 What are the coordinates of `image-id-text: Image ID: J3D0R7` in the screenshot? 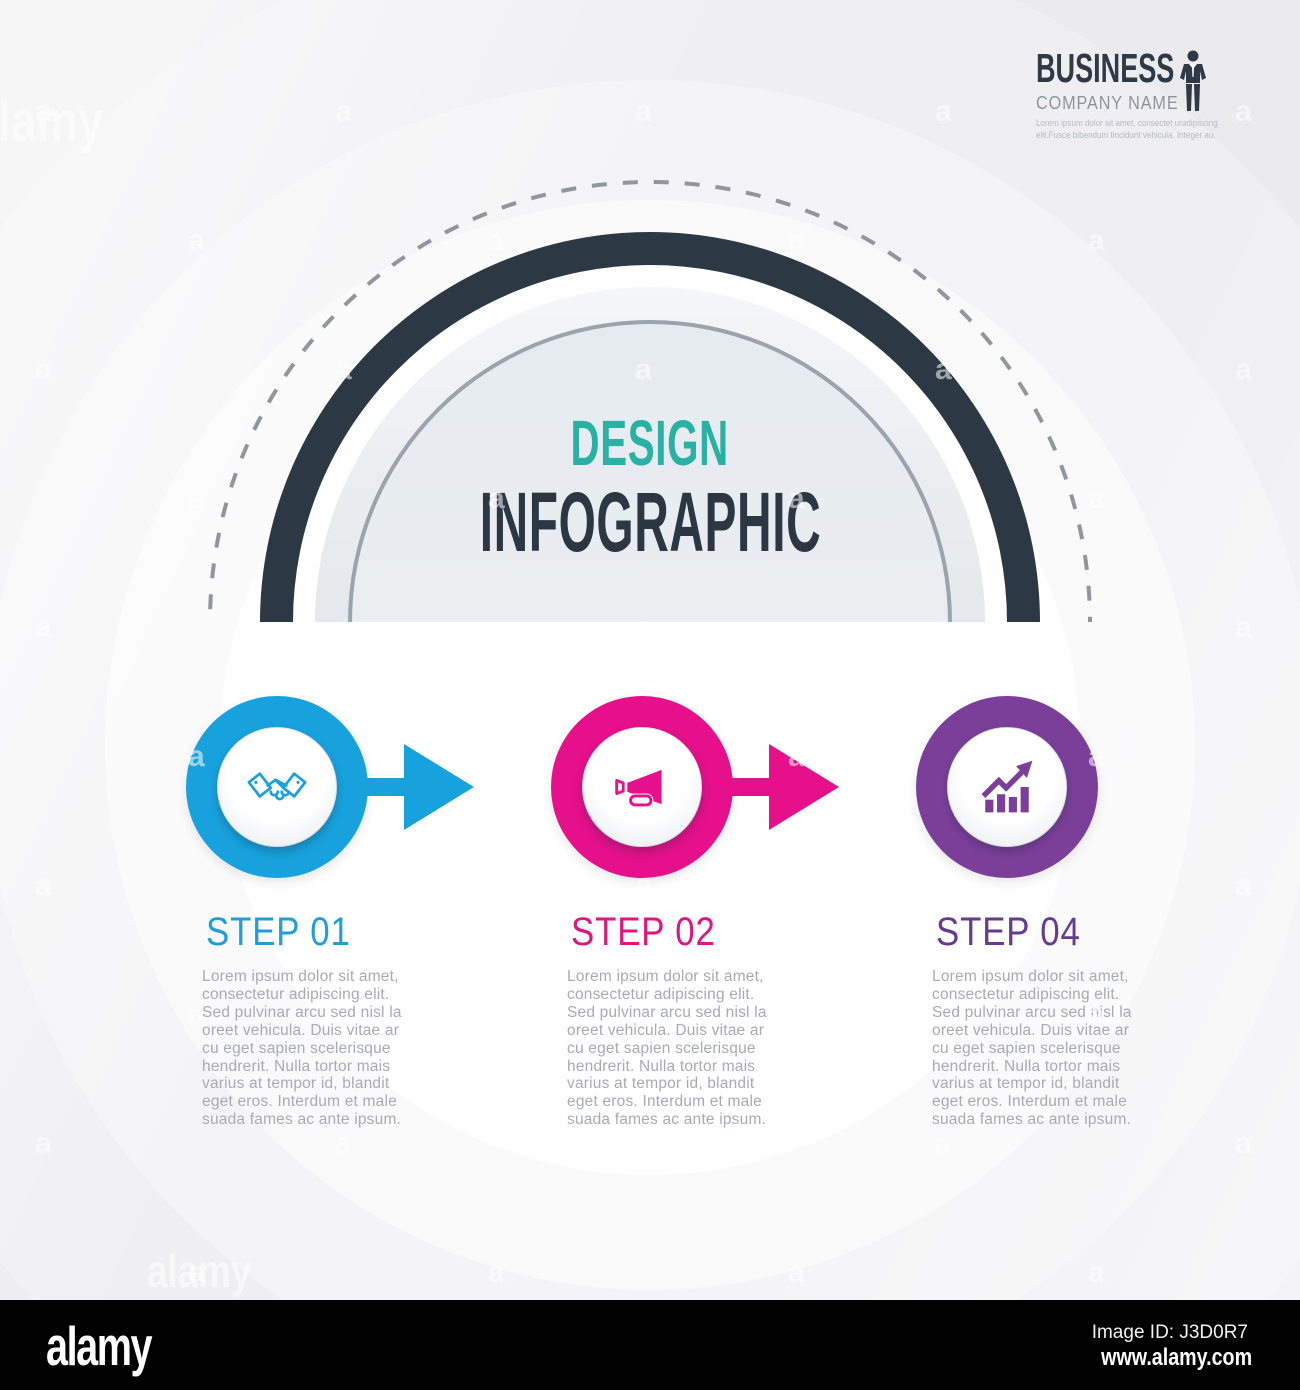 It's located at (1169, 1332).